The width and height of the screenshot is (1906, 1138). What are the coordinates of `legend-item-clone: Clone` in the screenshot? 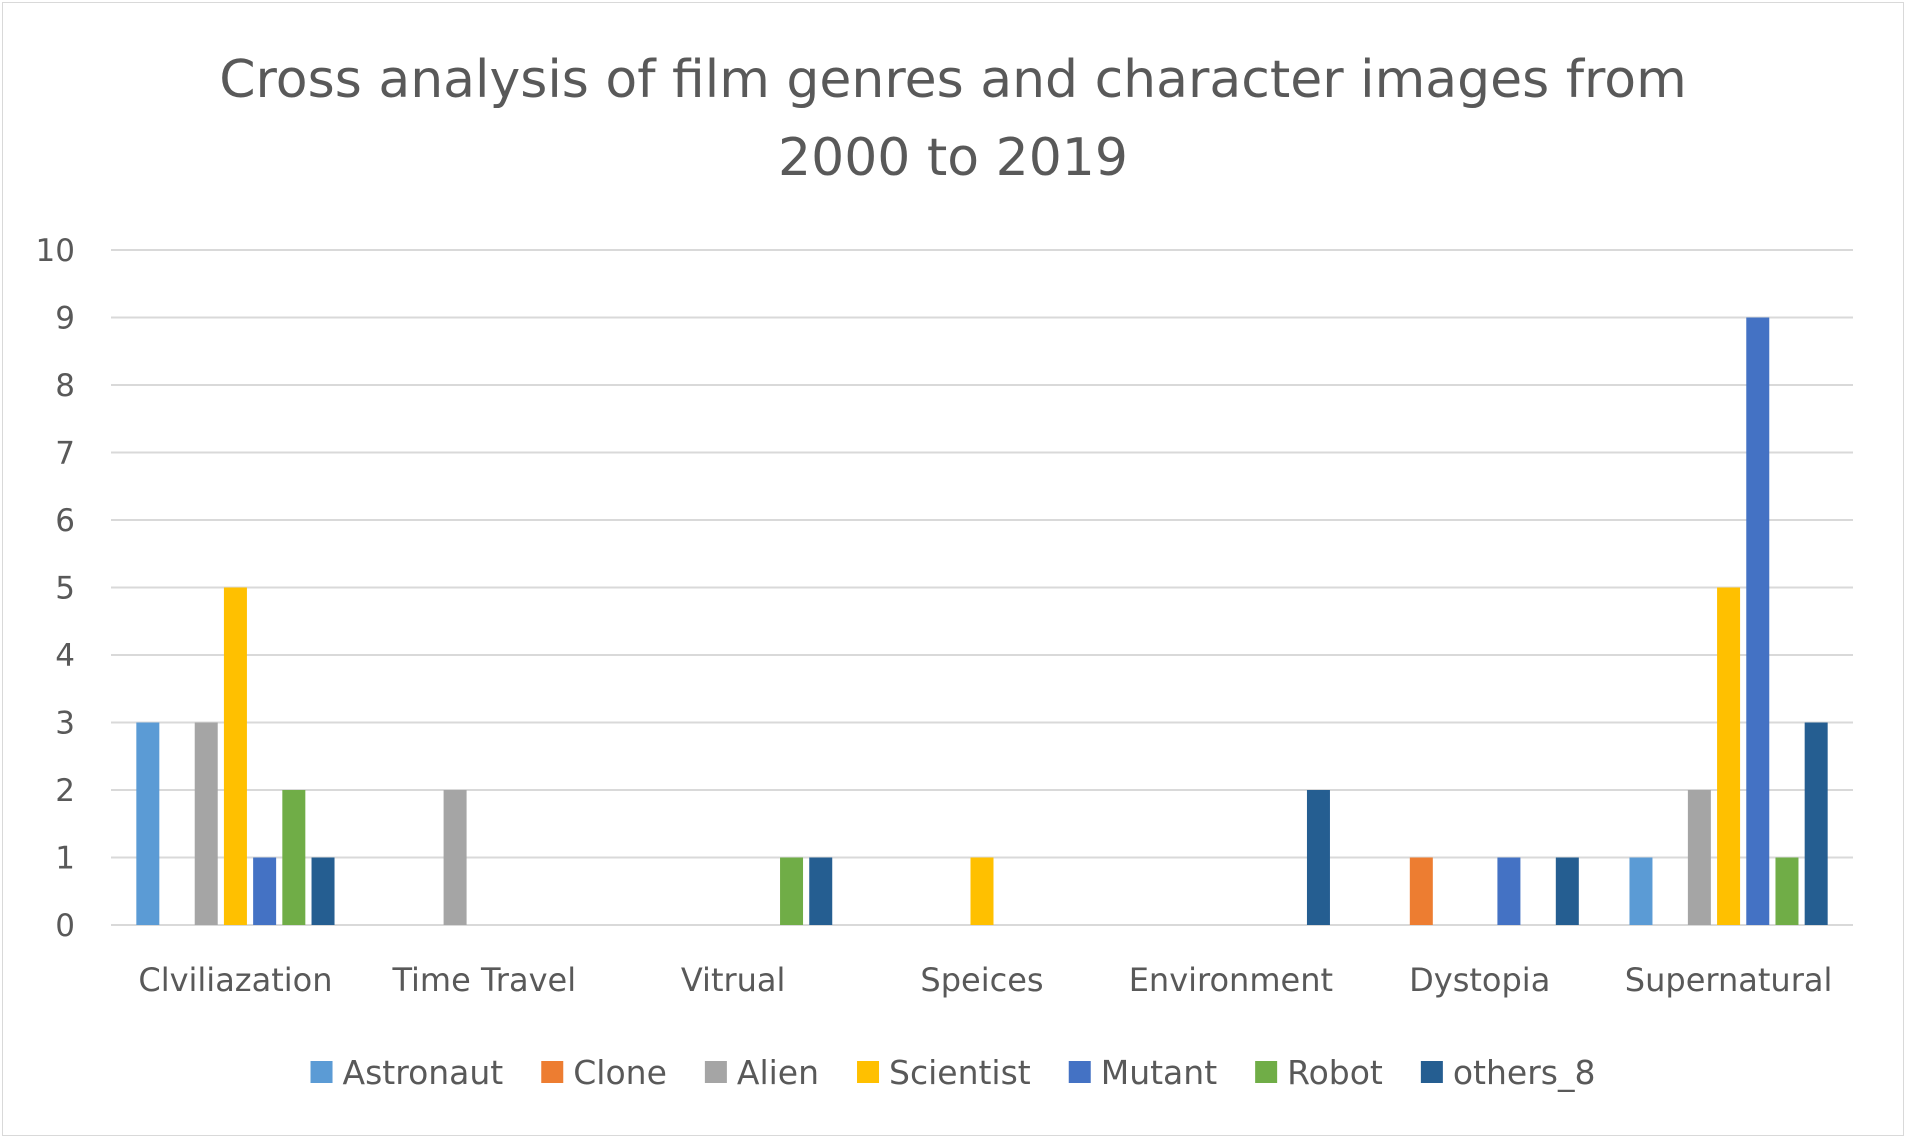 It's located at (604, 1072).